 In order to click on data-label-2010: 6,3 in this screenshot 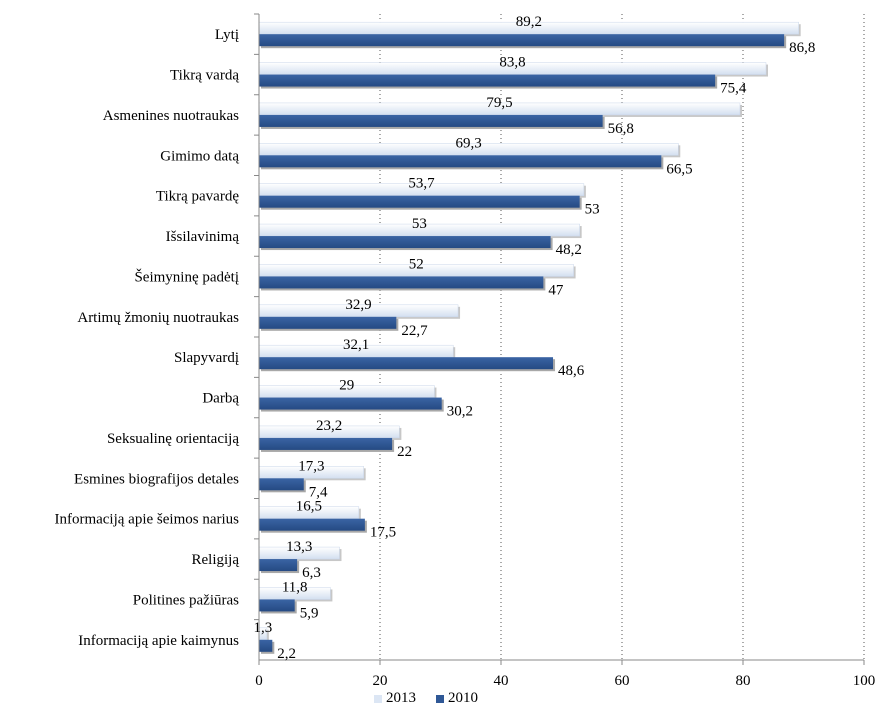, I will do `click(311, 573)`.